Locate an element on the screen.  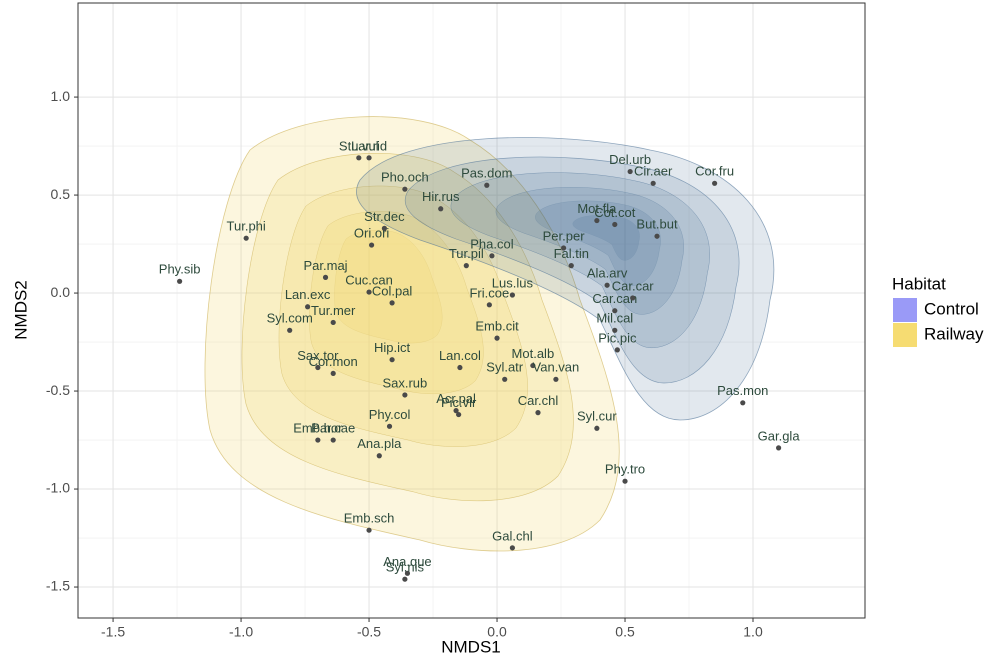
legend: Habitat Control Railway is located at coordinates (938, 310).